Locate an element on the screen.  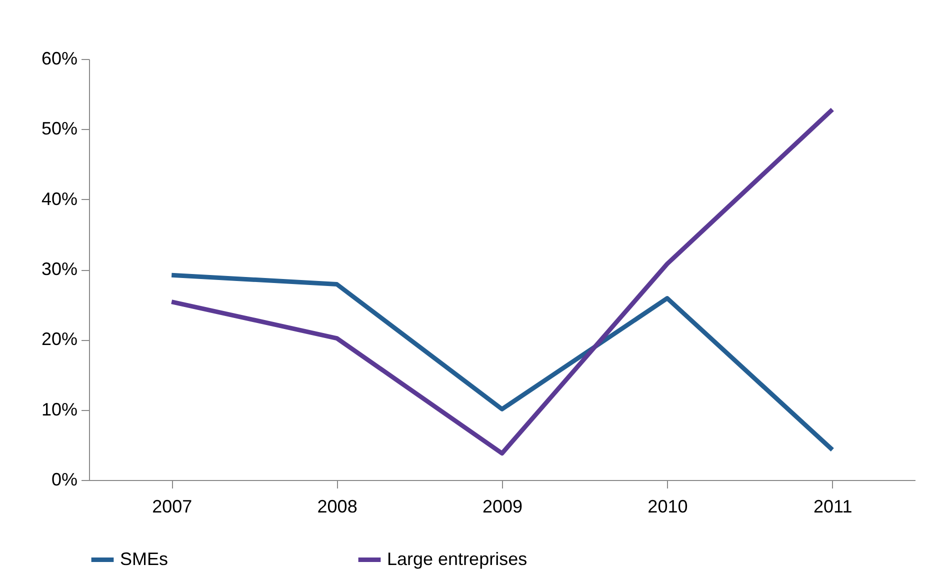
y-tick-label: 60% is located at coordinates (59, 58).